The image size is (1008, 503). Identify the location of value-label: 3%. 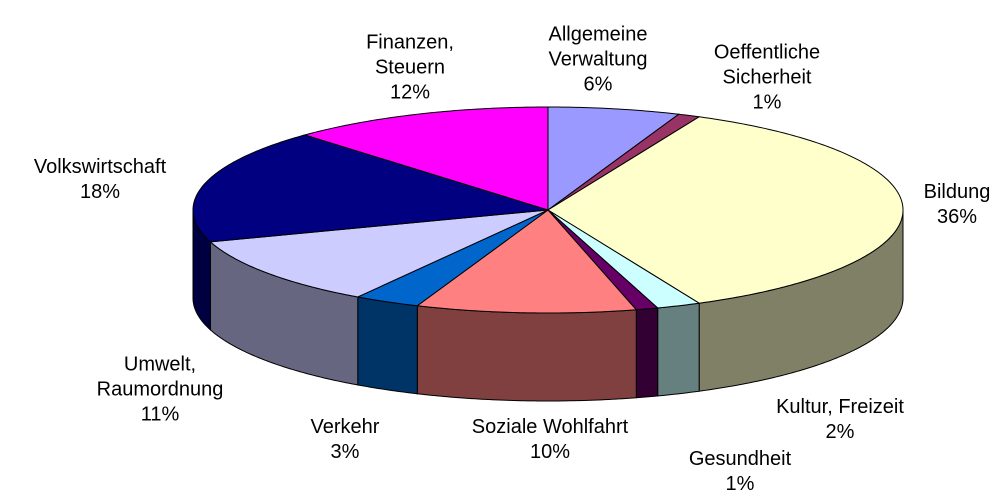
(345, 452).